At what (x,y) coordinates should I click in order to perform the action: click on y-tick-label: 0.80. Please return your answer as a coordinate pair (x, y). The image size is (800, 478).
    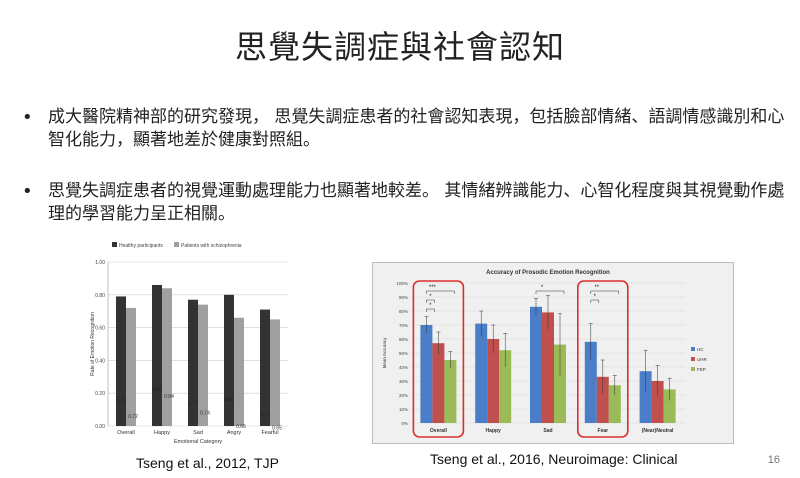
    Looking at the image, I should click on (100, 296).